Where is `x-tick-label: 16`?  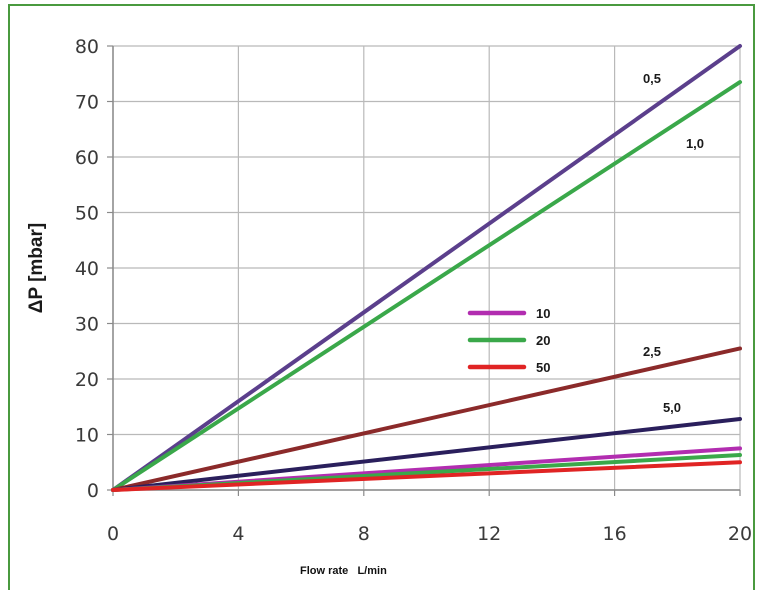
x-tick-label: 16 is located at coordinates (615, 534).